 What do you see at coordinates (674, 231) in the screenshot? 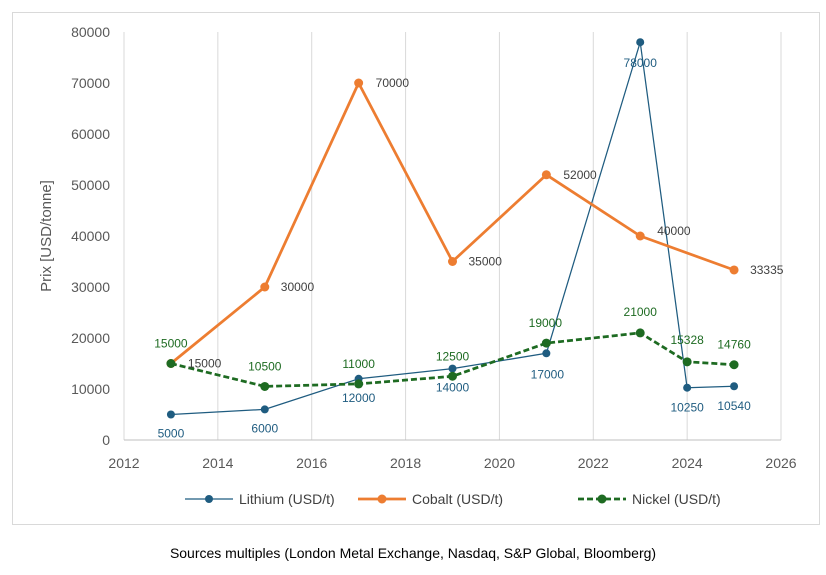
I see `data-label: 40000` at bounding box center [674, 231].